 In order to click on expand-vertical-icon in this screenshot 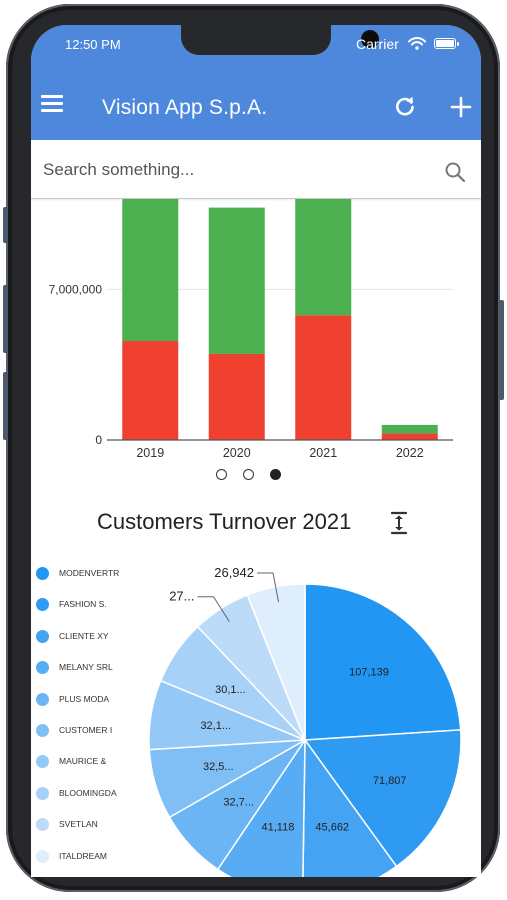, I will do `click(399, 523)`.